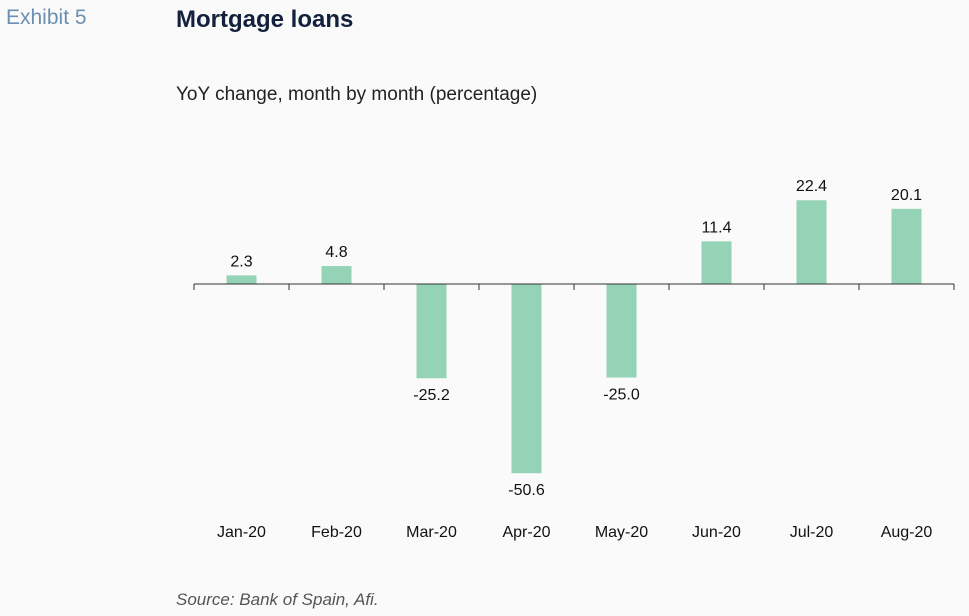 The width and height of the screenshot is (969, 616). Describe the element at coordinates (717, 227) in the screenshot. I see `data-label: 11.4` at that location.